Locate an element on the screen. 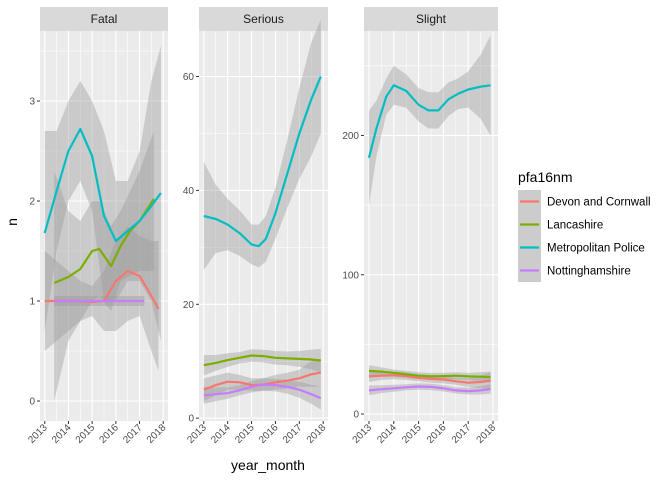  legend-entry-lancashire: Lancashire is located at coordinates (560, 224).